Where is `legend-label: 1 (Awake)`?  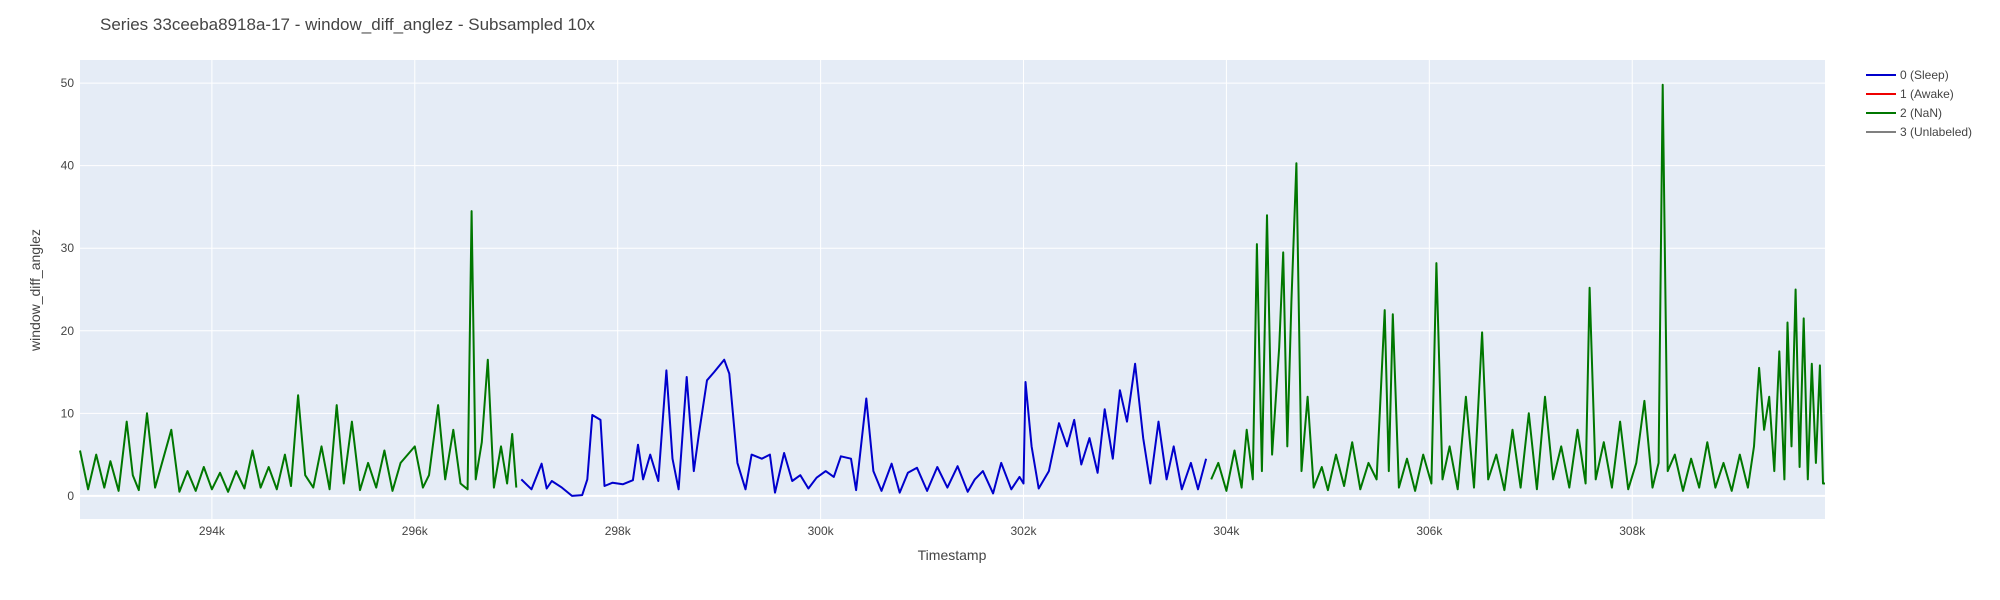 legend-label: 1 (Awake) is located at coordinates (1927, 94).